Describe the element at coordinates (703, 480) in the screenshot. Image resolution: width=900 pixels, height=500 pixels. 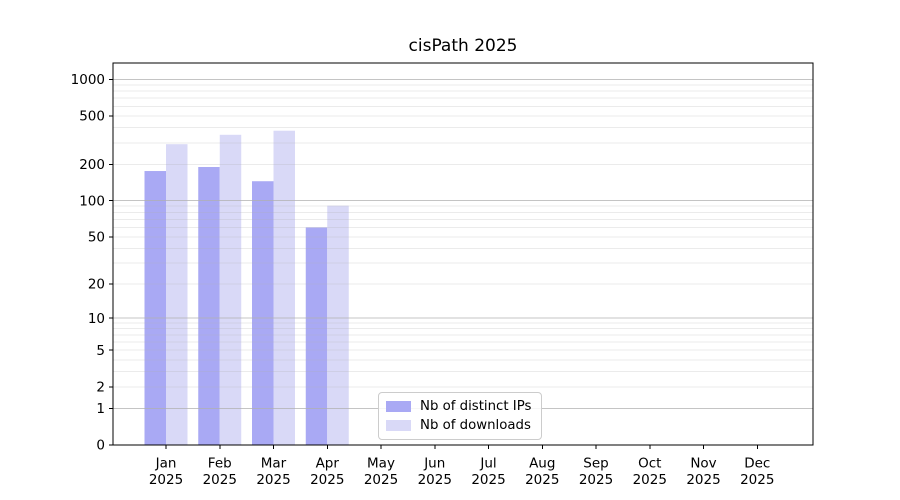
I see `x-tick-label-year-nov-2025: 2025` at that location.